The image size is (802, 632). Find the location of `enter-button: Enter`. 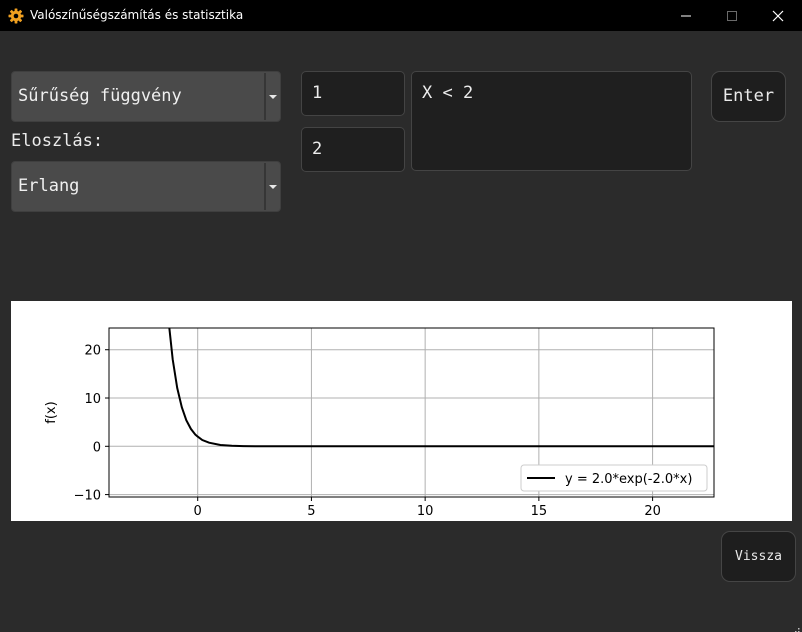

enter-button: Enter is located at coordinates (748, 96).